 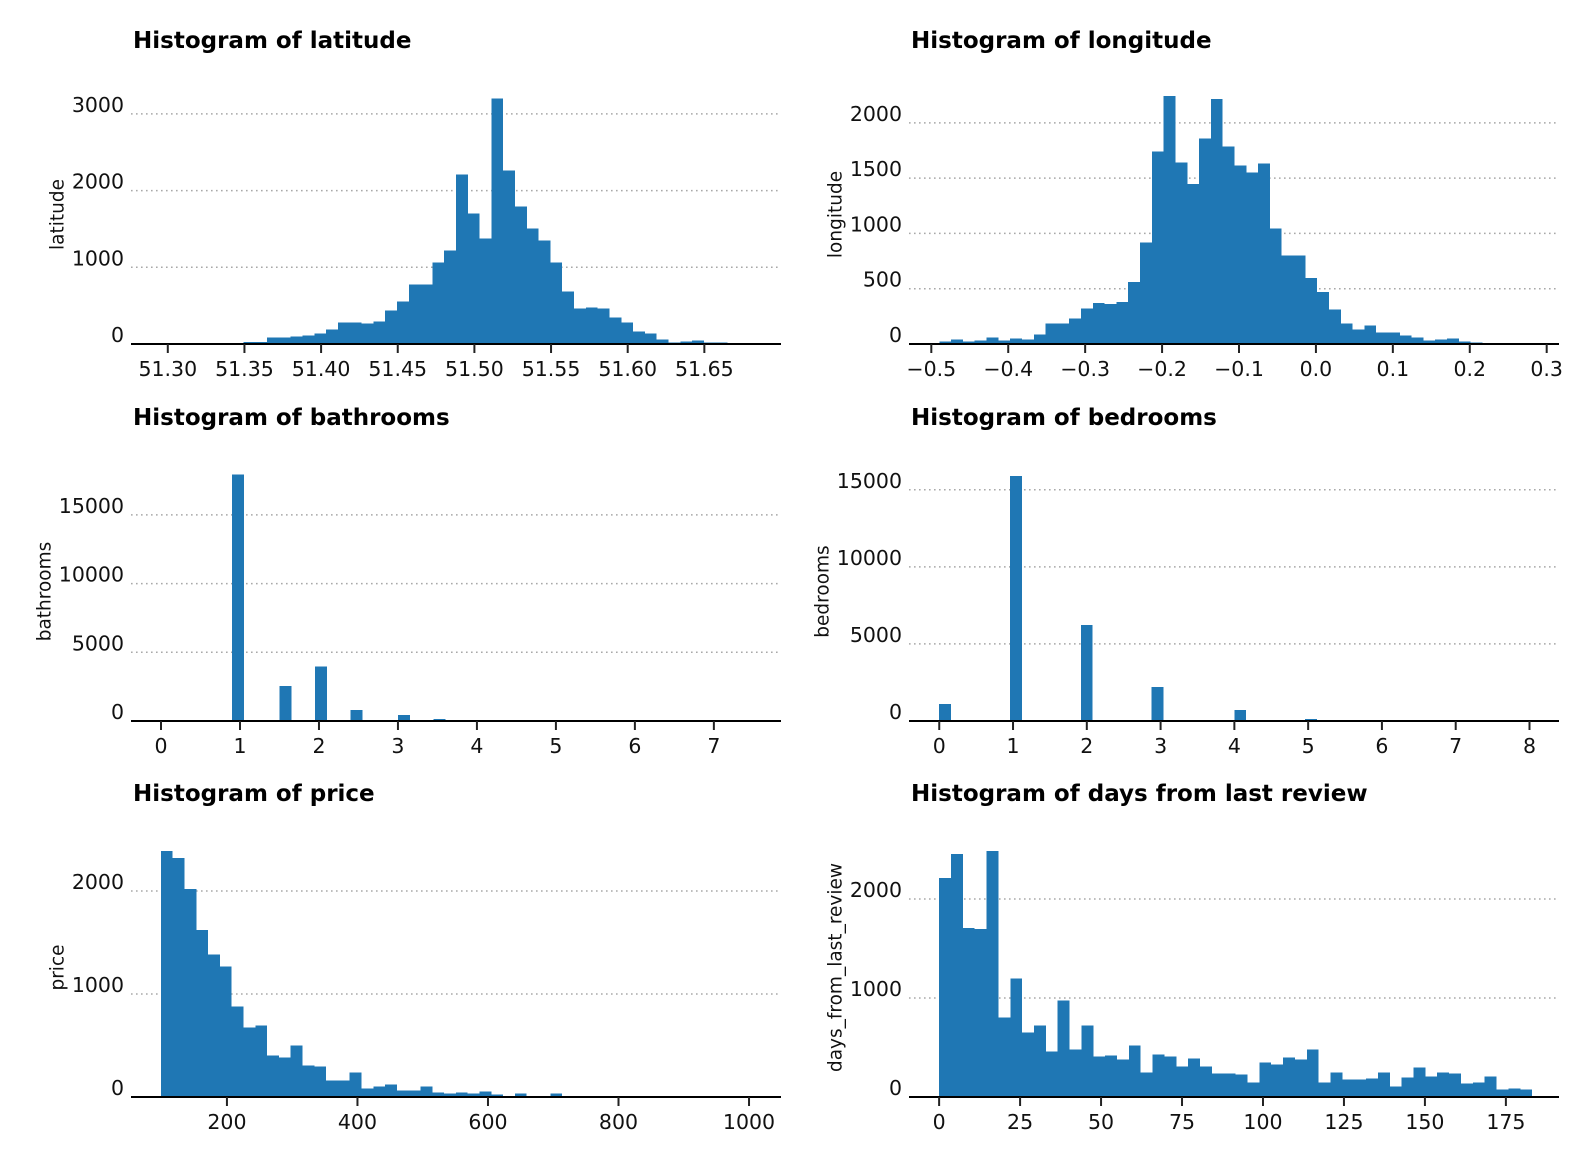 What do you see at coordinates (1529, 746) in the screenshot?
I see `x-tick-label: 8` at bounding box center [1529, 746].